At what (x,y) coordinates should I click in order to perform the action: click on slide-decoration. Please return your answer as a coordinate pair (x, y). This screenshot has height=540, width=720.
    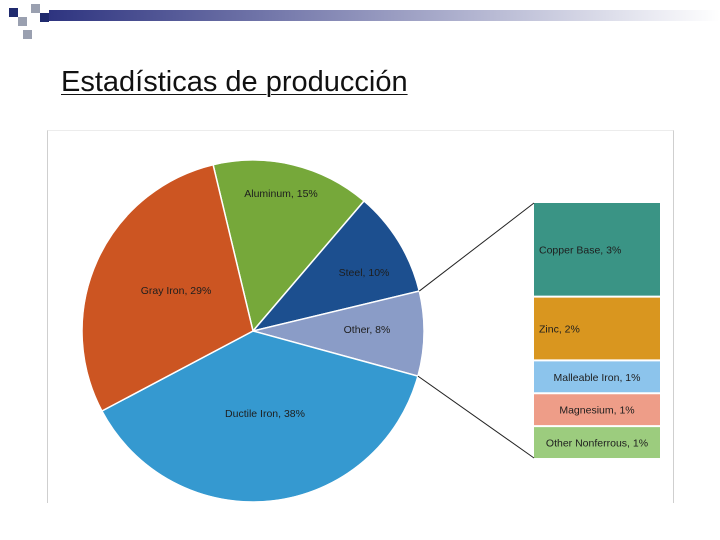
    Looking at the image, I should click on (364, 21).